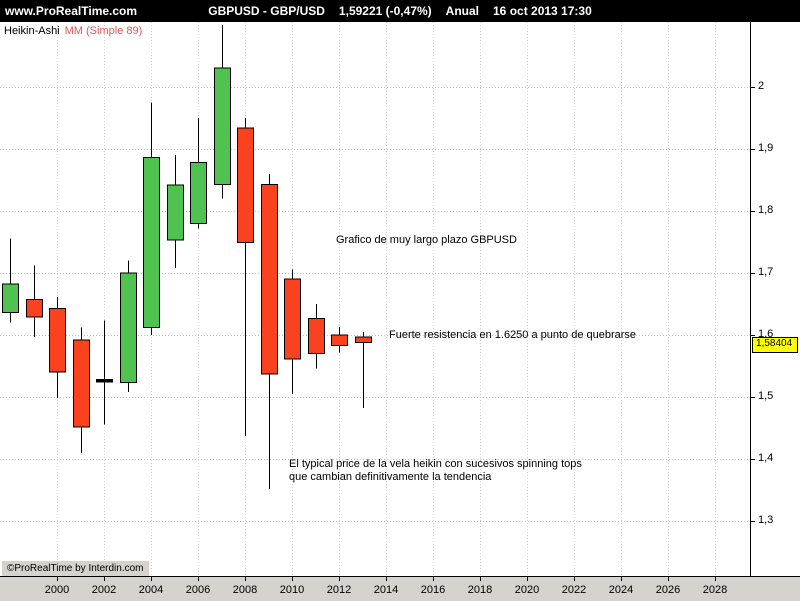 The width and height of the screenshot is (800, 601). Describe the element at coordinates (245, 277) in the screenshot. I see `candle-2008` at that location.